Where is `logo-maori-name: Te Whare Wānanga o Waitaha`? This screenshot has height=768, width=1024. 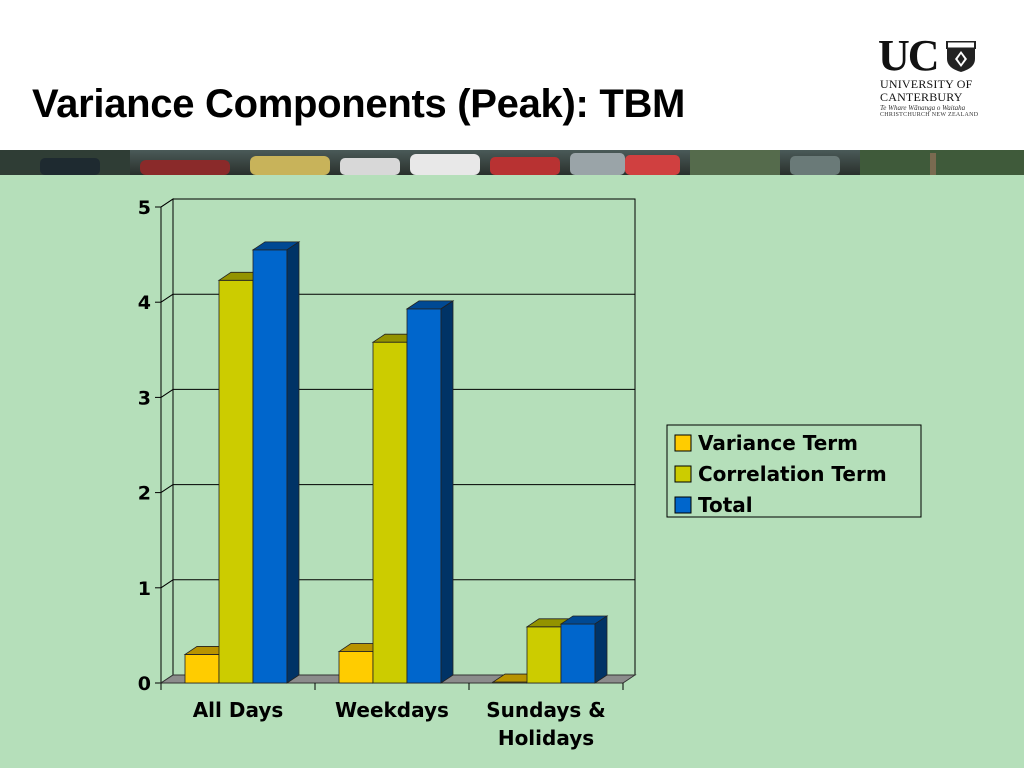
logo-maori-name: Te Whare Wānanga o Waitaha is located at coordinates (923, 108).